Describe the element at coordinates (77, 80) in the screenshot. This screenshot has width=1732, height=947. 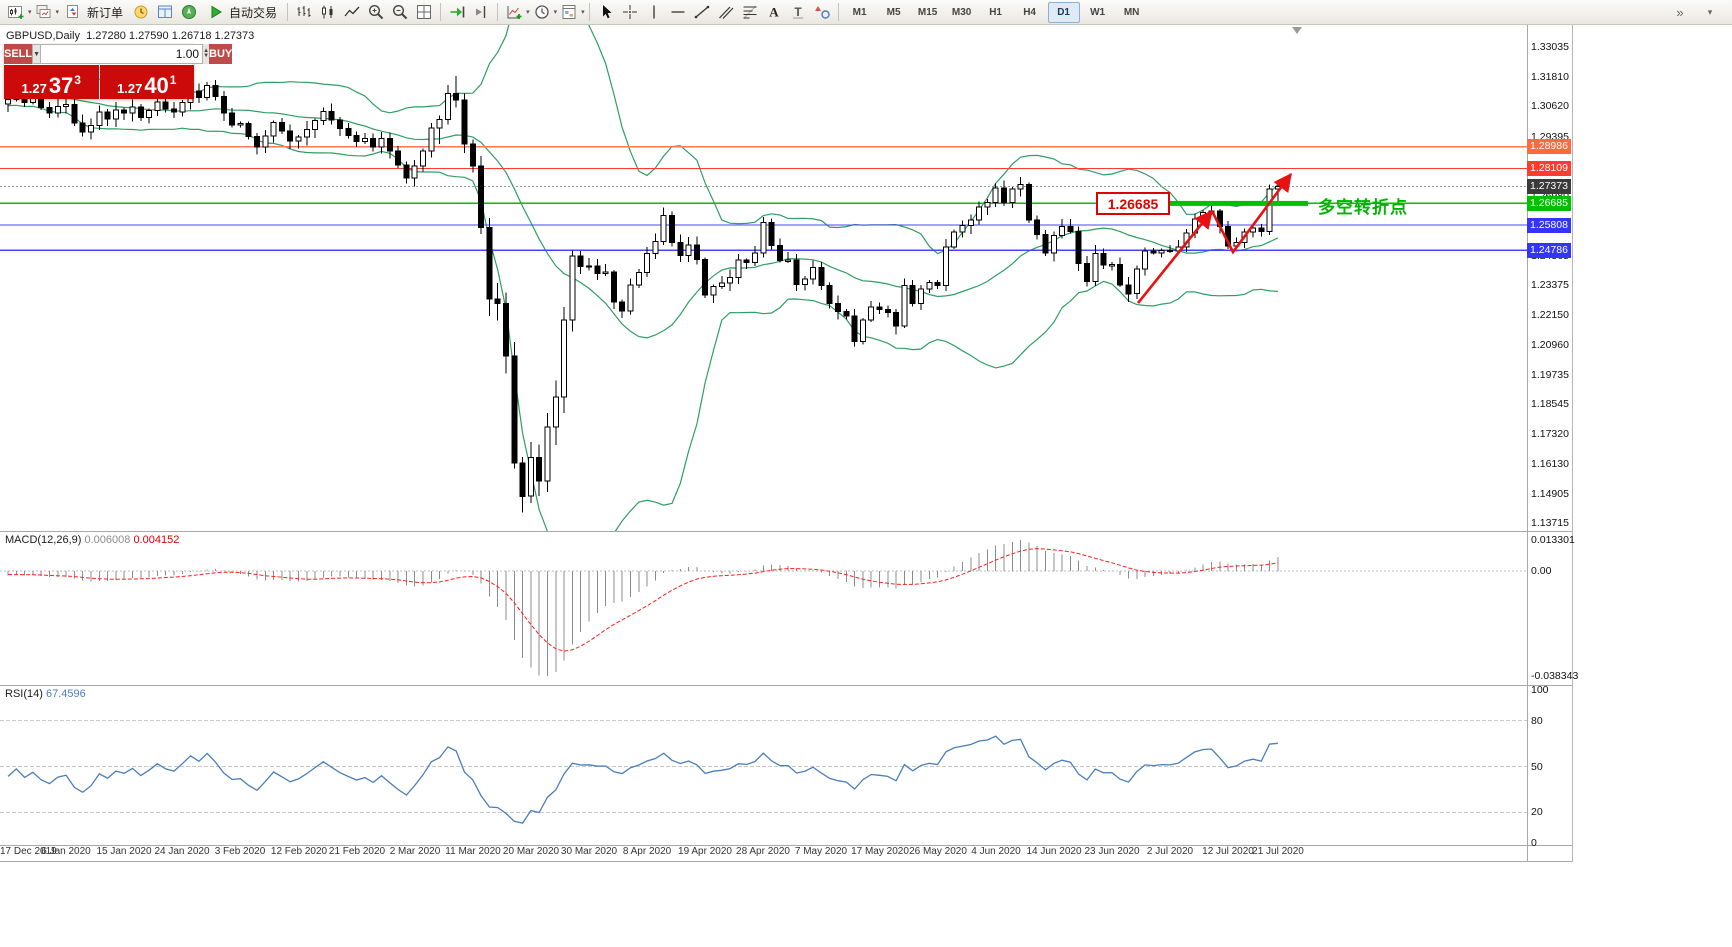
I see `sell-price-point: 3` at that location.